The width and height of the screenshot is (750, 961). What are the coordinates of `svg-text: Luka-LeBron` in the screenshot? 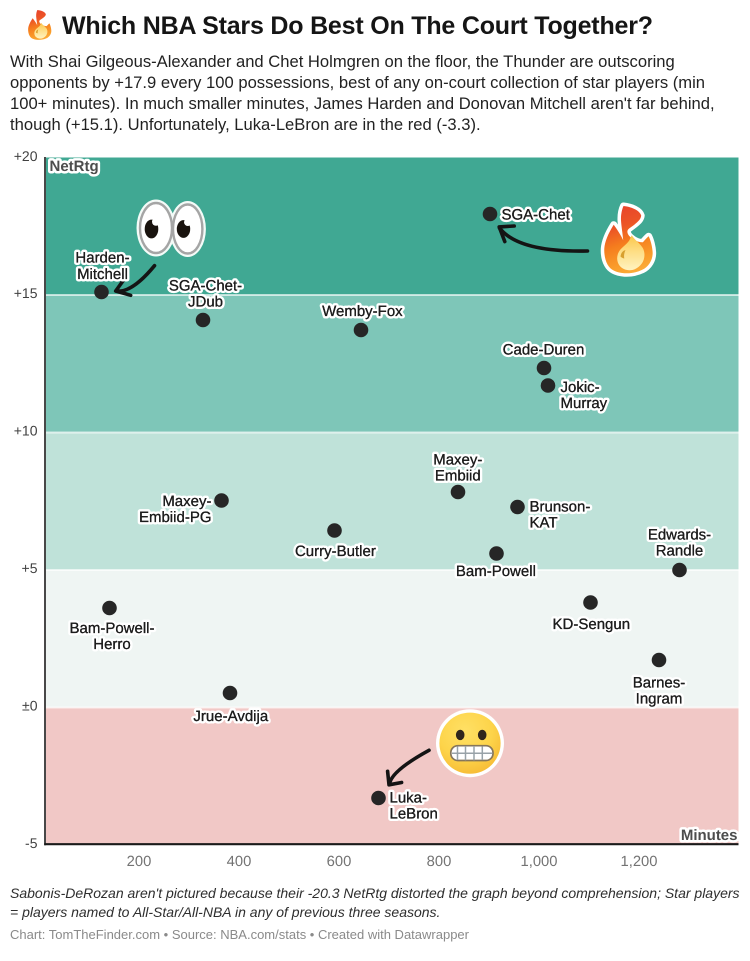 It's located at (414, 806).